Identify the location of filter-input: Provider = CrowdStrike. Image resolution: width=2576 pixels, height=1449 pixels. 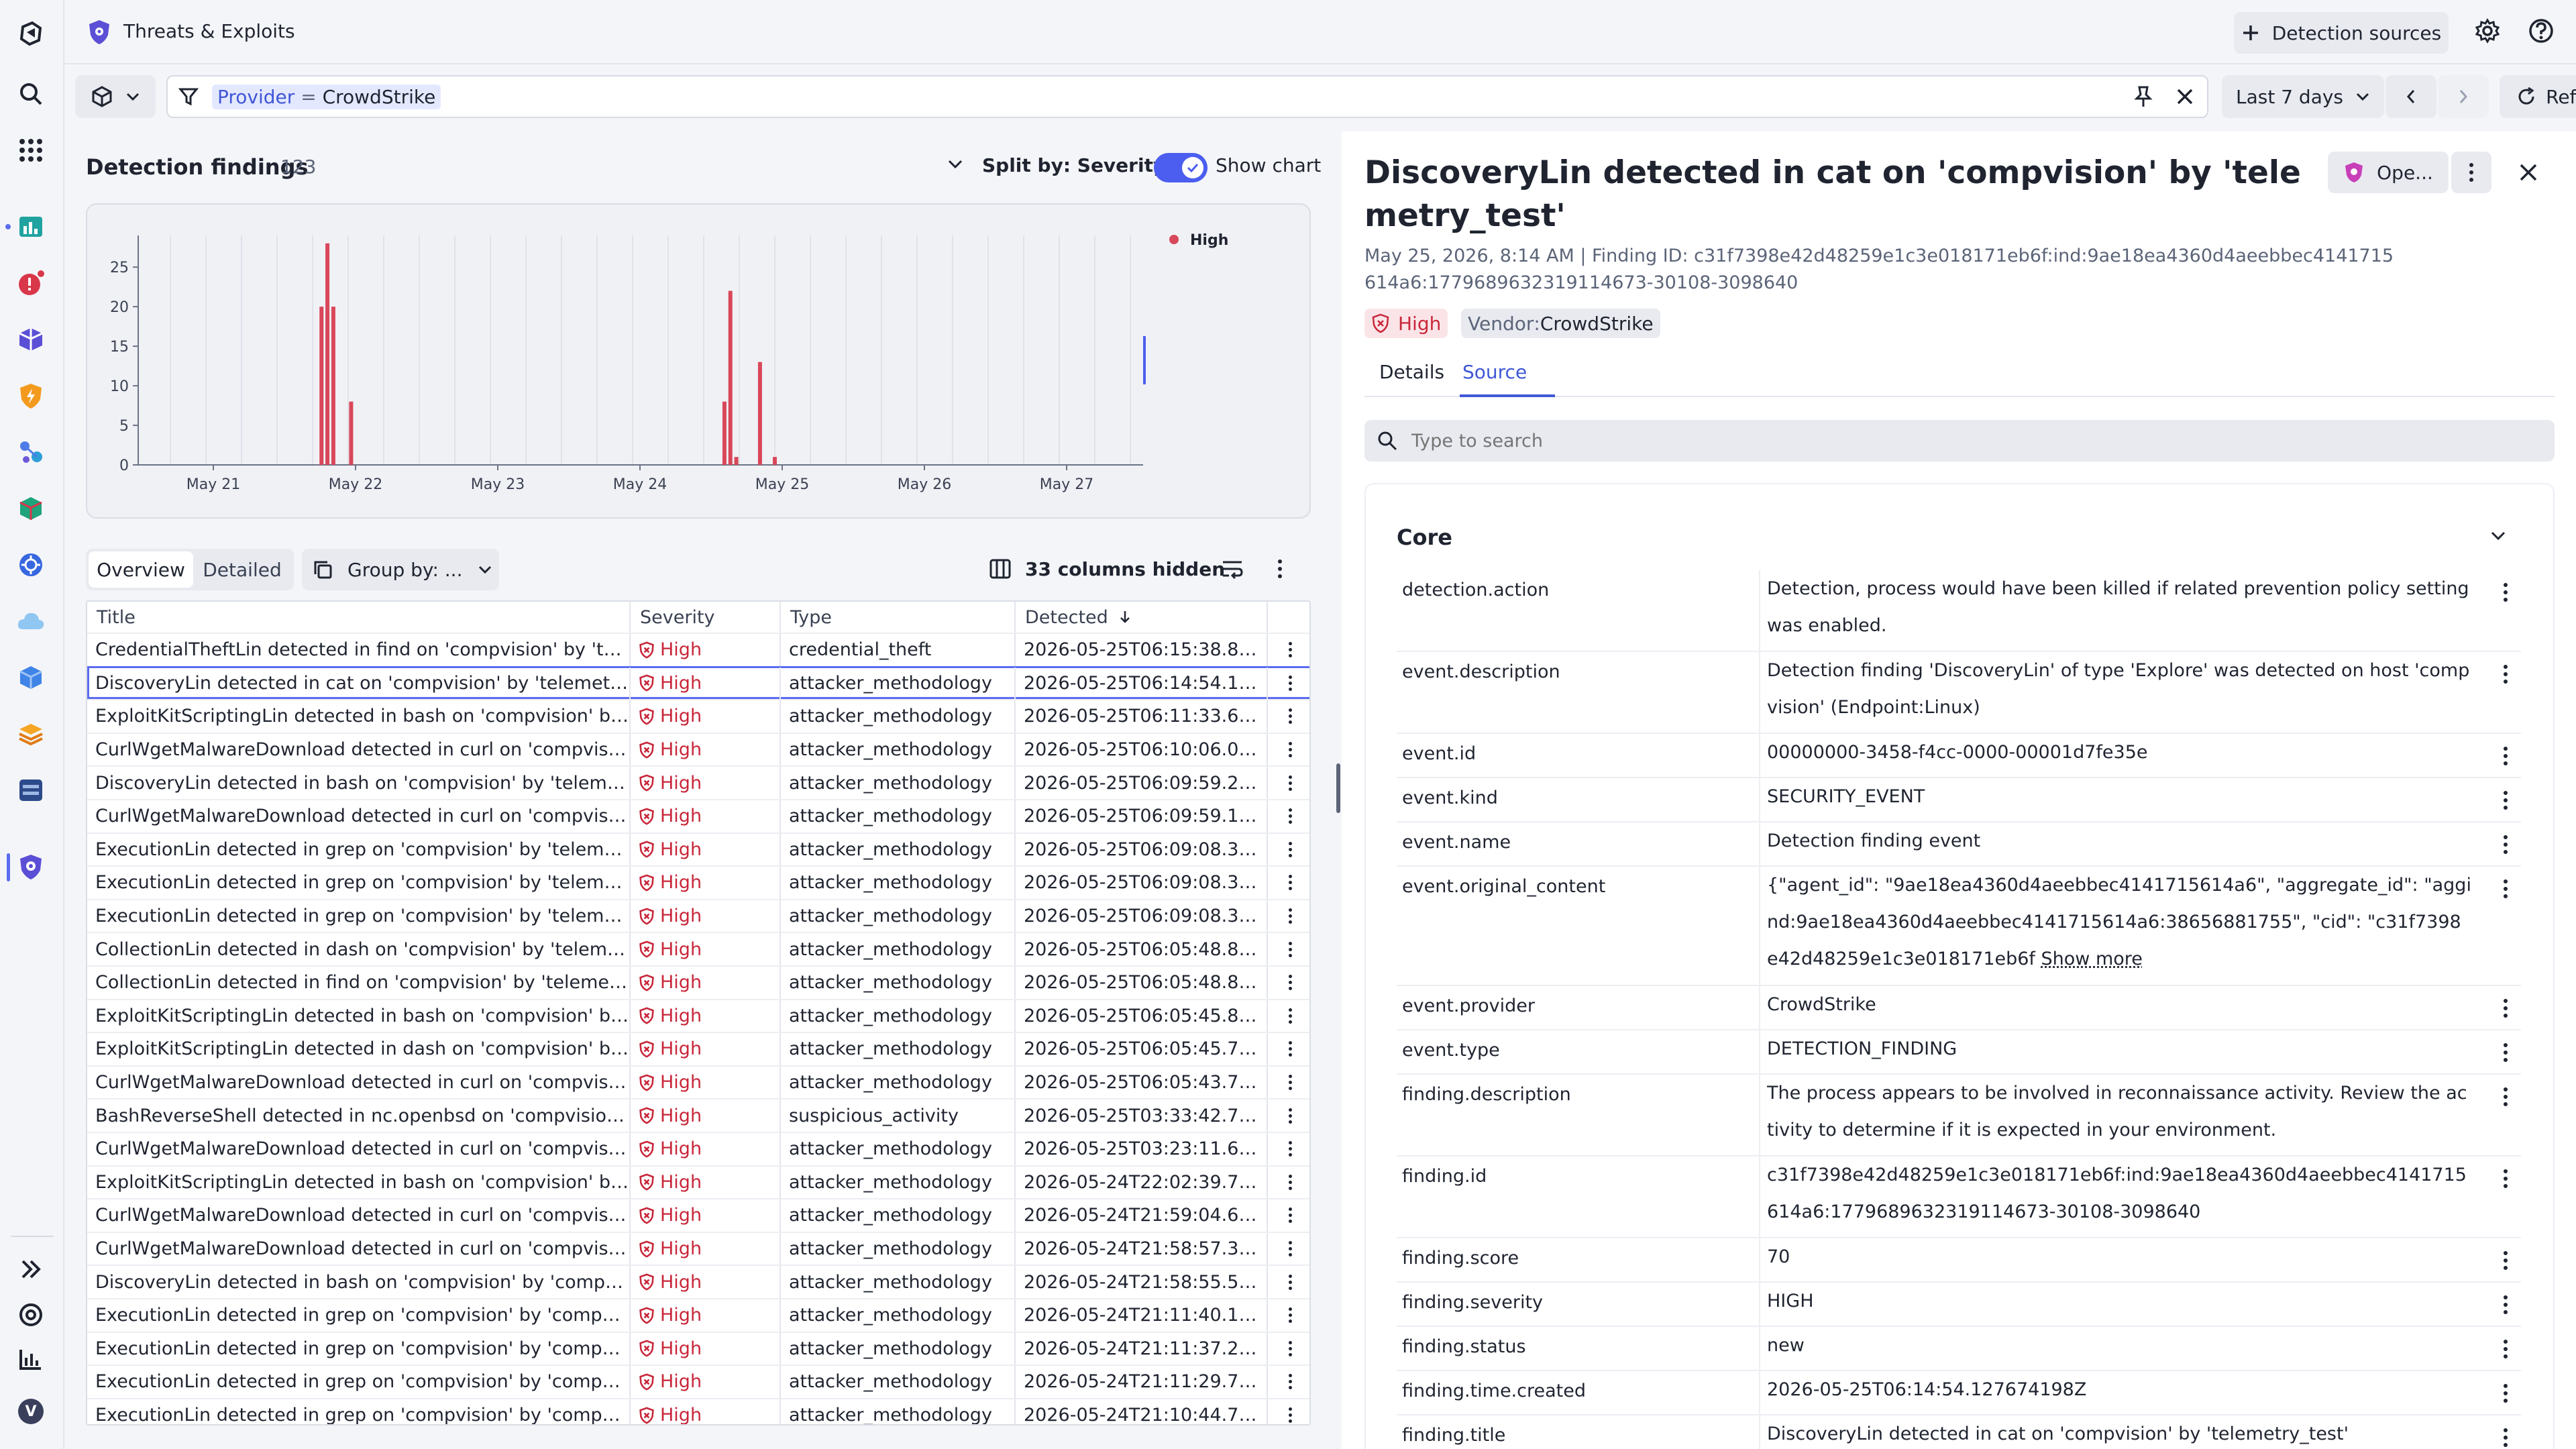
(1187, 96).